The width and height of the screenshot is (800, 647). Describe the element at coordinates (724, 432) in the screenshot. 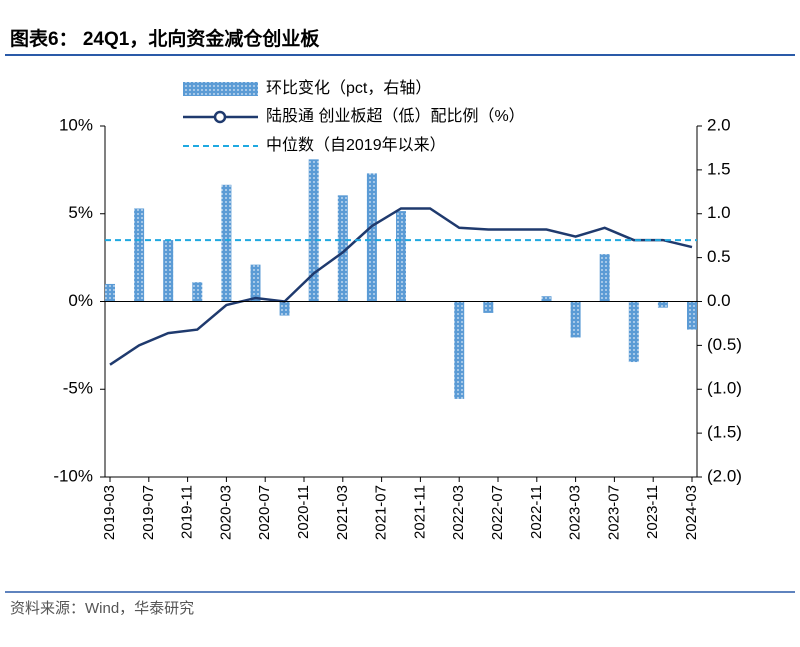

I see `y2-tick-label: (1.5)` at that location.